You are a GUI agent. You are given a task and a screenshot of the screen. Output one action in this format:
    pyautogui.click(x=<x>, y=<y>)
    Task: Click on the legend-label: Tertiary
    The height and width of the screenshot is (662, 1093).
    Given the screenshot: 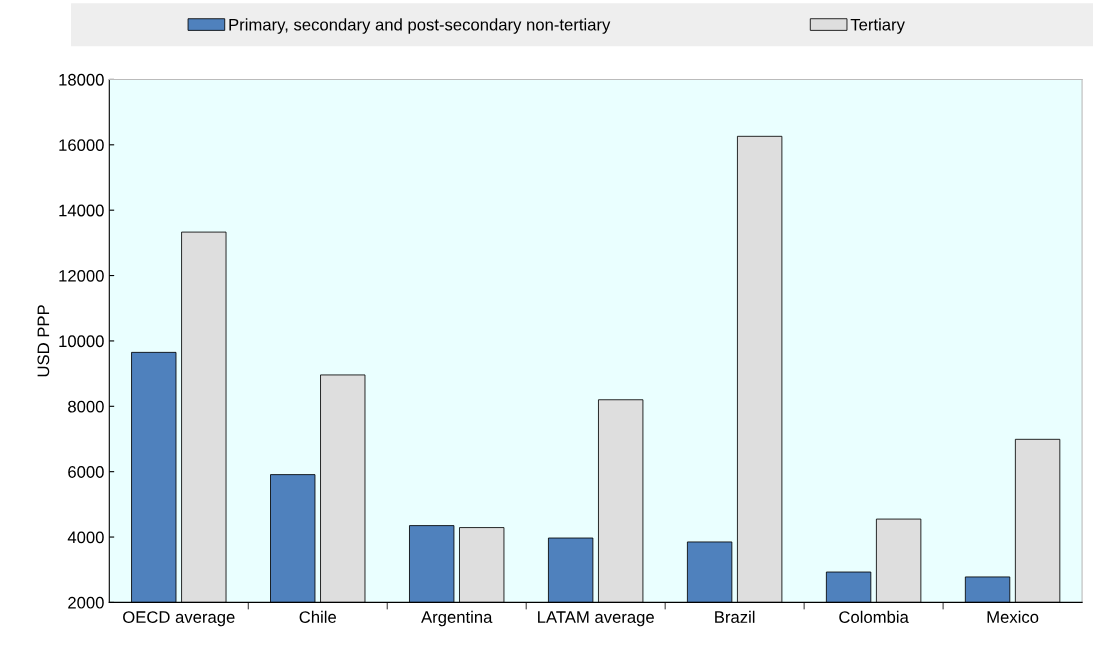 What is the action you would take?
    pyautogui.click(x=877, y=26)
    